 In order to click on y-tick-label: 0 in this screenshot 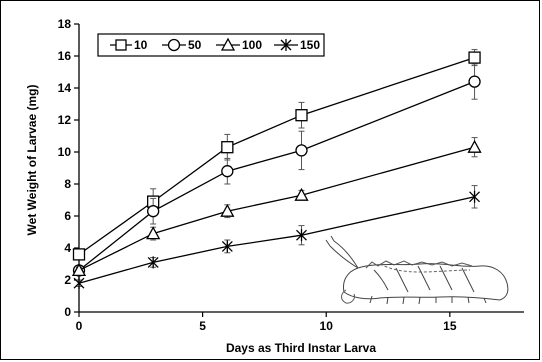, I will do `click(67, 312)`.